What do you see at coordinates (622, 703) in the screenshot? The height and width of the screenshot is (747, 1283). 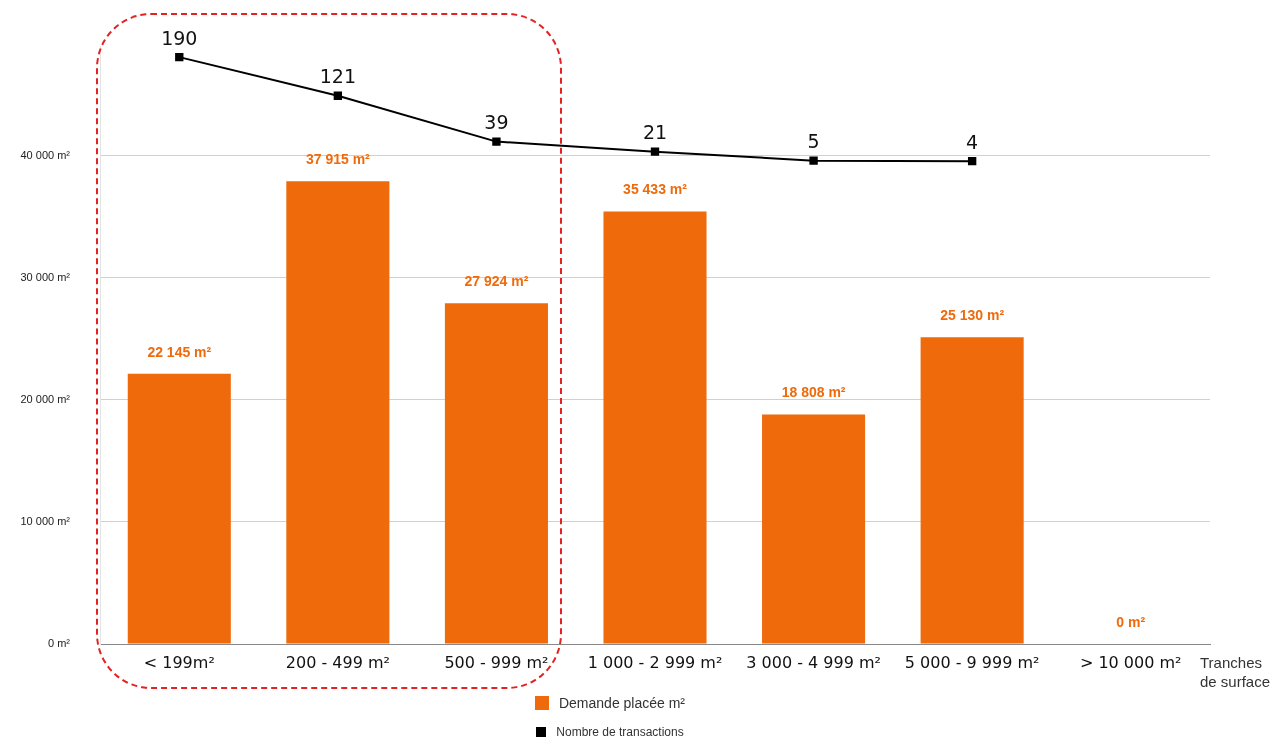 I see `legend-label: Demande placée m²` at bounding box center [622, 703].